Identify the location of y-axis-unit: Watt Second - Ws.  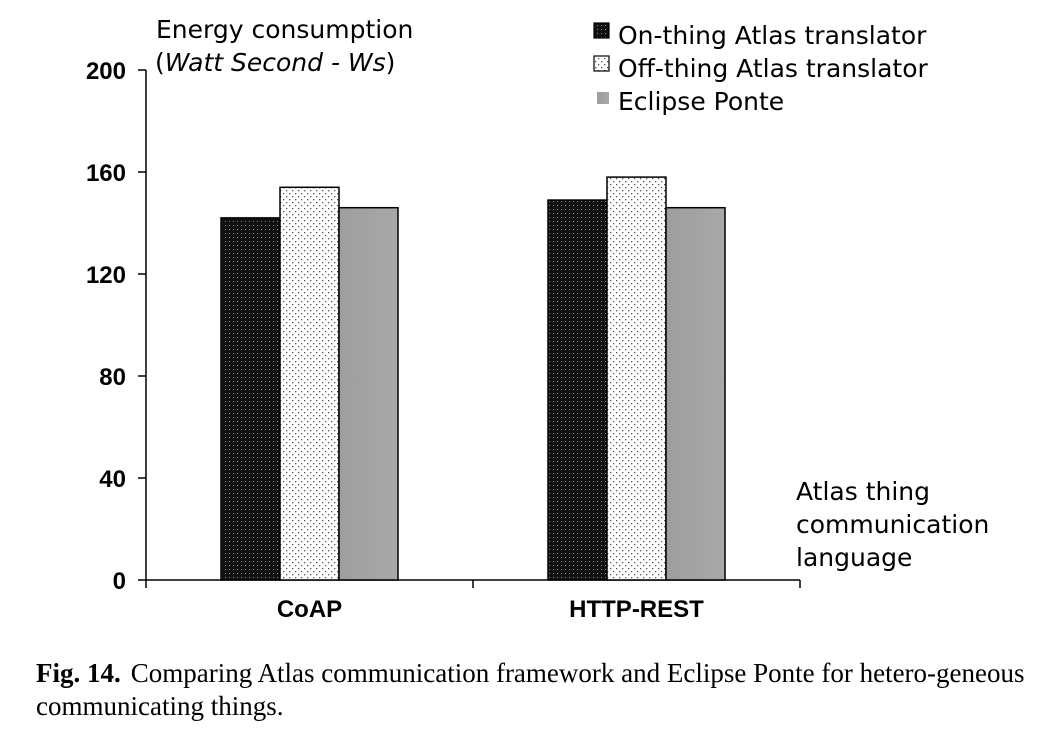
(275, 62).